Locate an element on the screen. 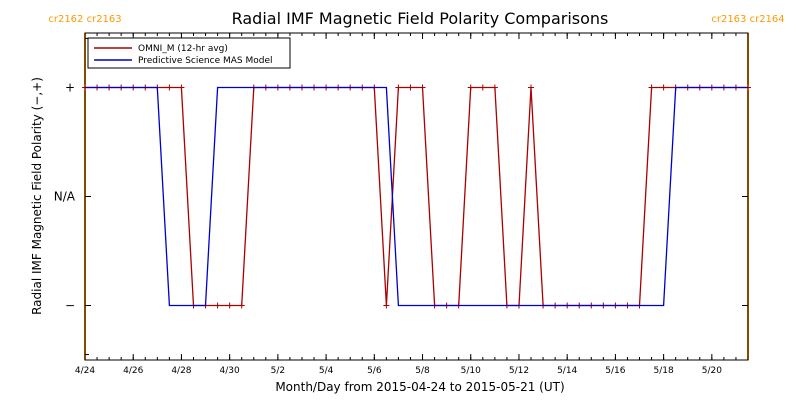  legend-box is located at coordinates (189, 53).